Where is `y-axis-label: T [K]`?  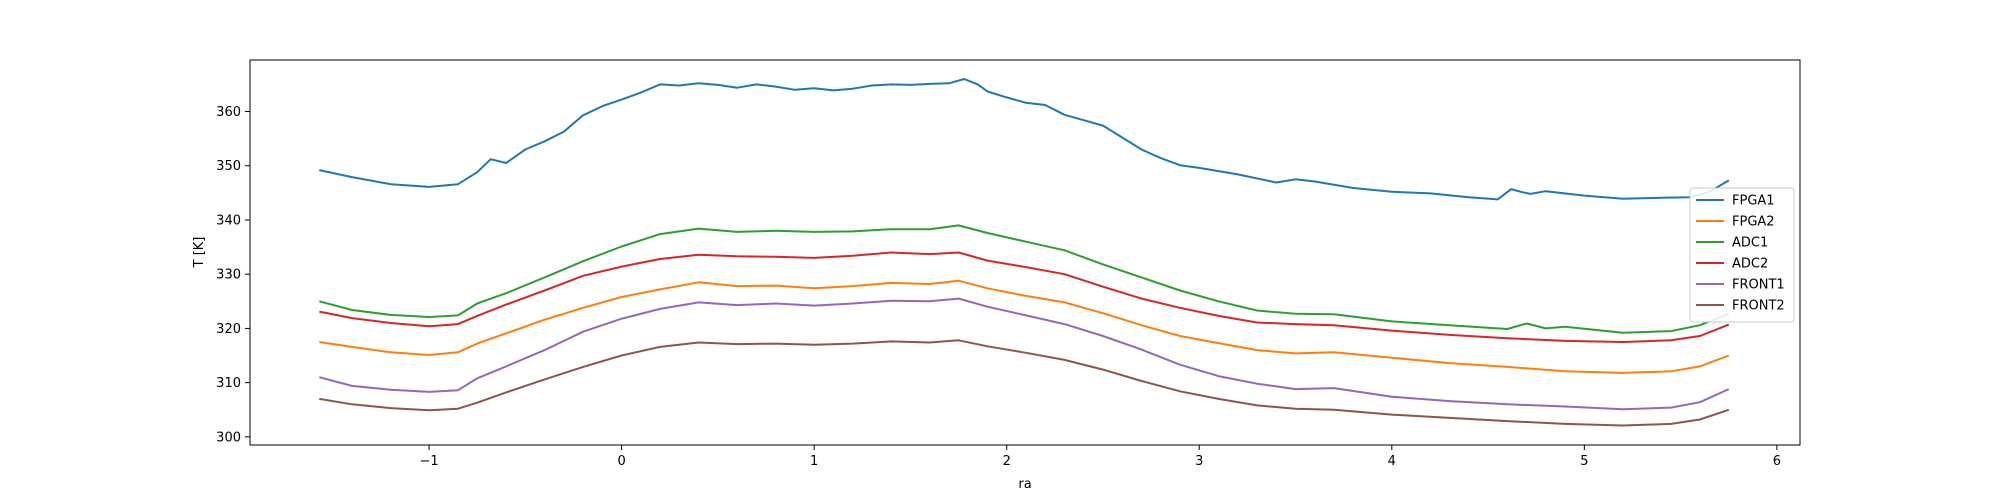 y-axis-label: T [K] is located at coordinates (199, 253).